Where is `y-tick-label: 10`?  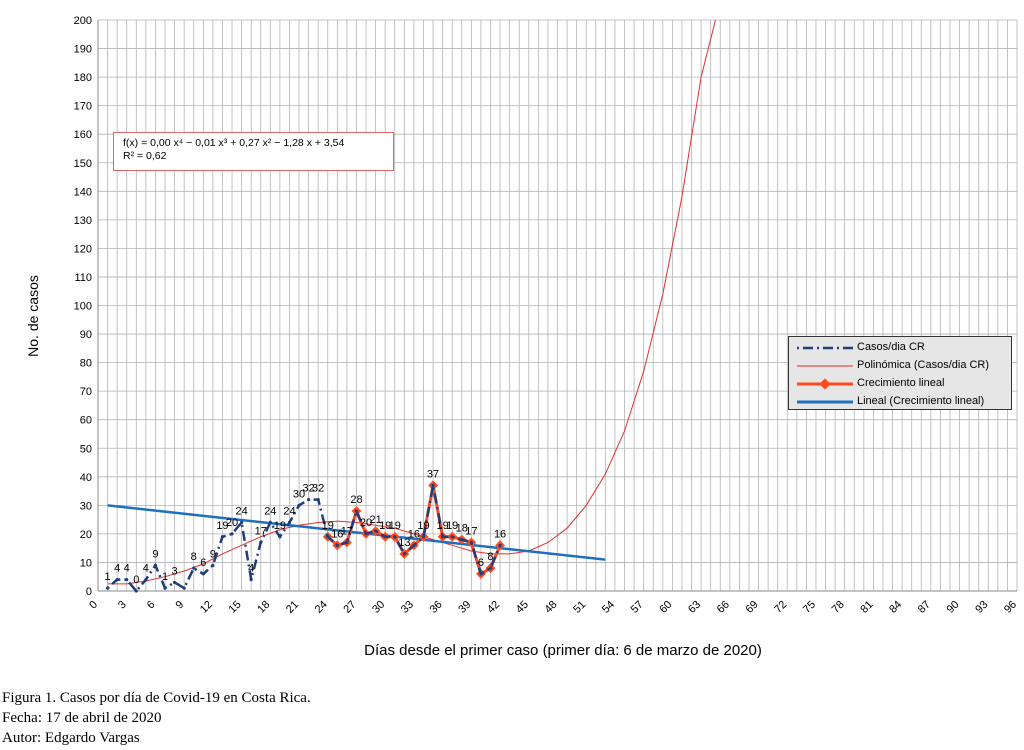 y-tick-label: 10 is located at coordinates (86, 563).